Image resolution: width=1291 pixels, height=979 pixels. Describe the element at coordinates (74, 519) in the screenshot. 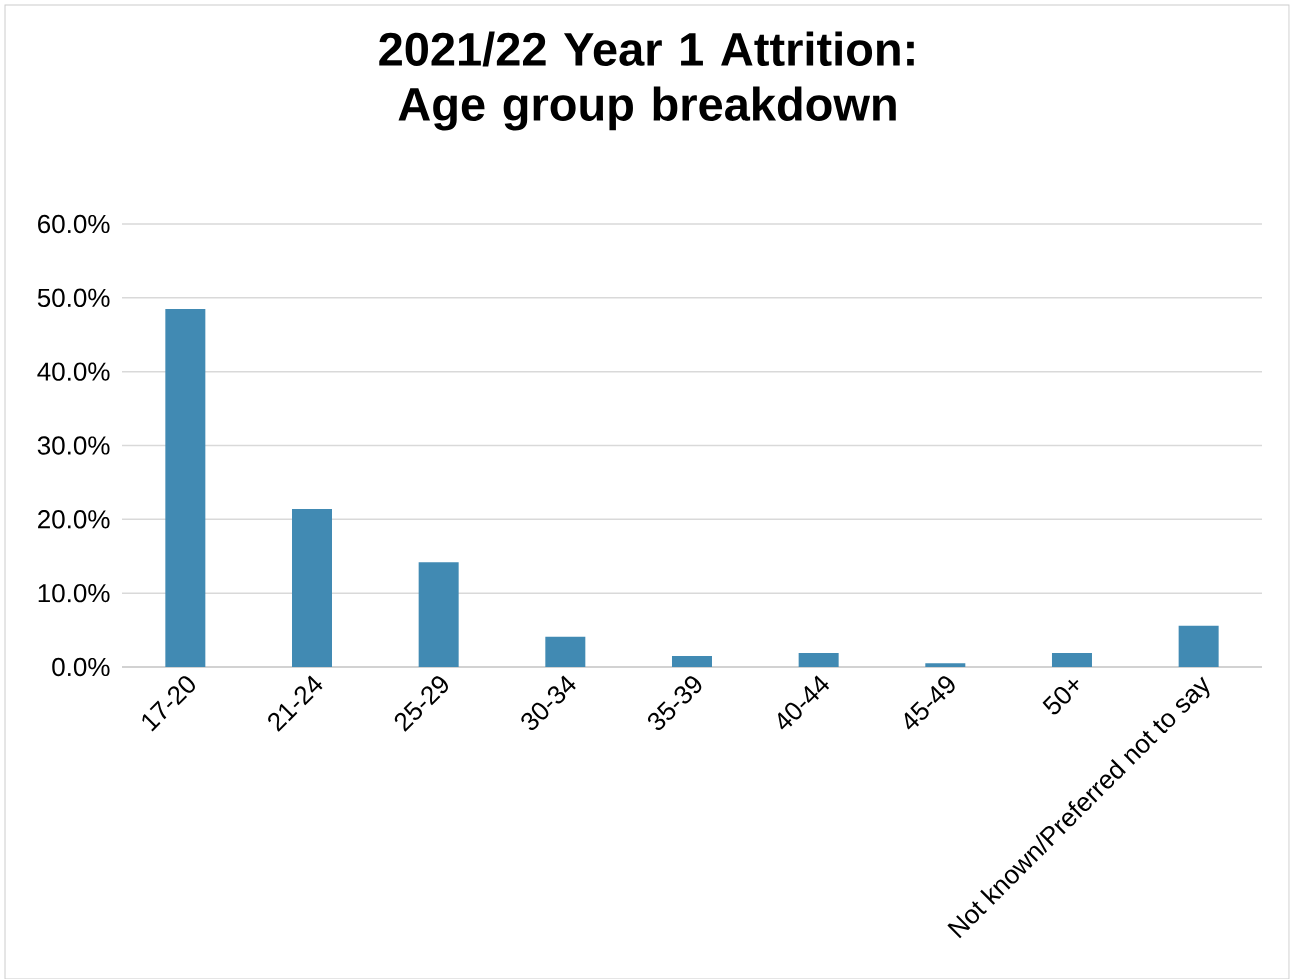

I see `y-tick-label: 20.0%` at that location.